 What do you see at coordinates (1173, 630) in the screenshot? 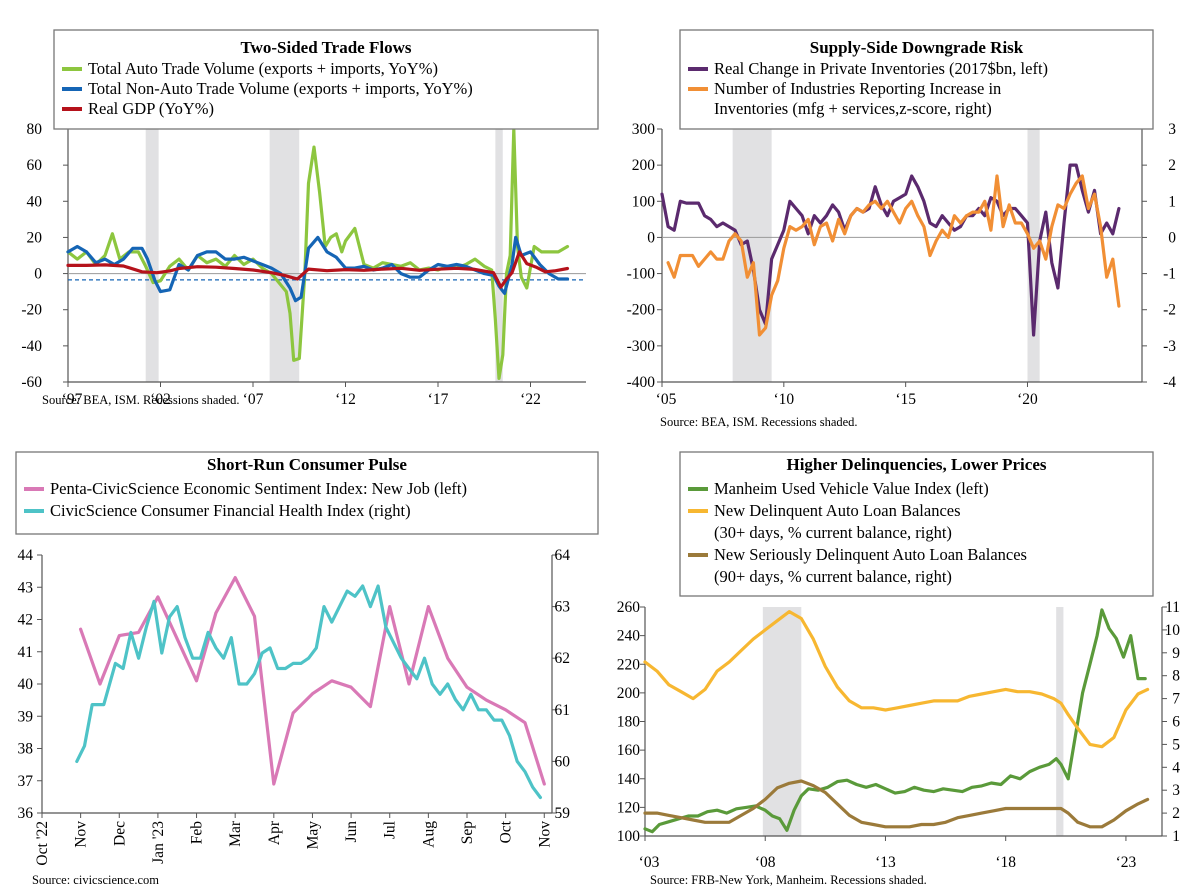
I see `y-tick-label-right: 10` at bounding box center [1173, 630].